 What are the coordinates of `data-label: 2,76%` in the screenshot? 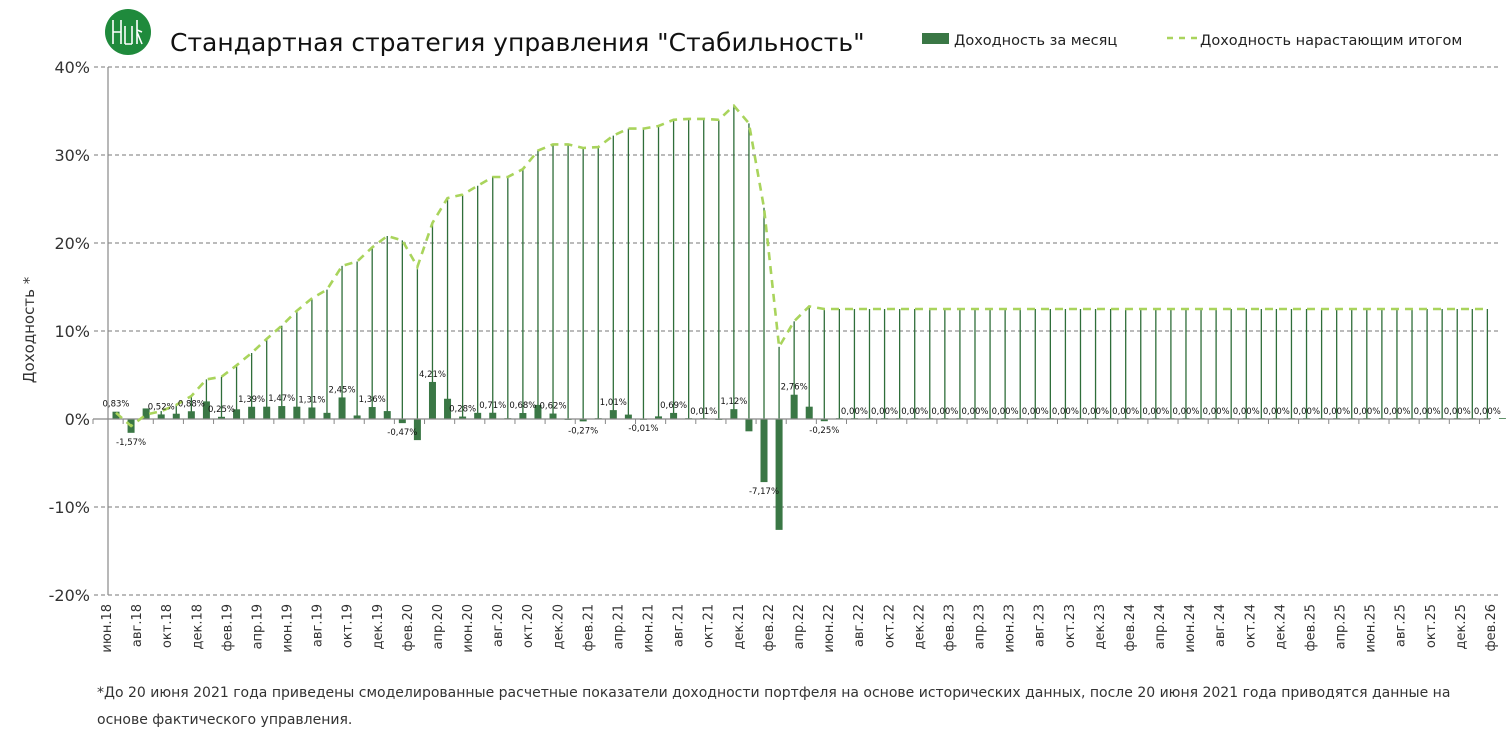 It's located at (794, 388).